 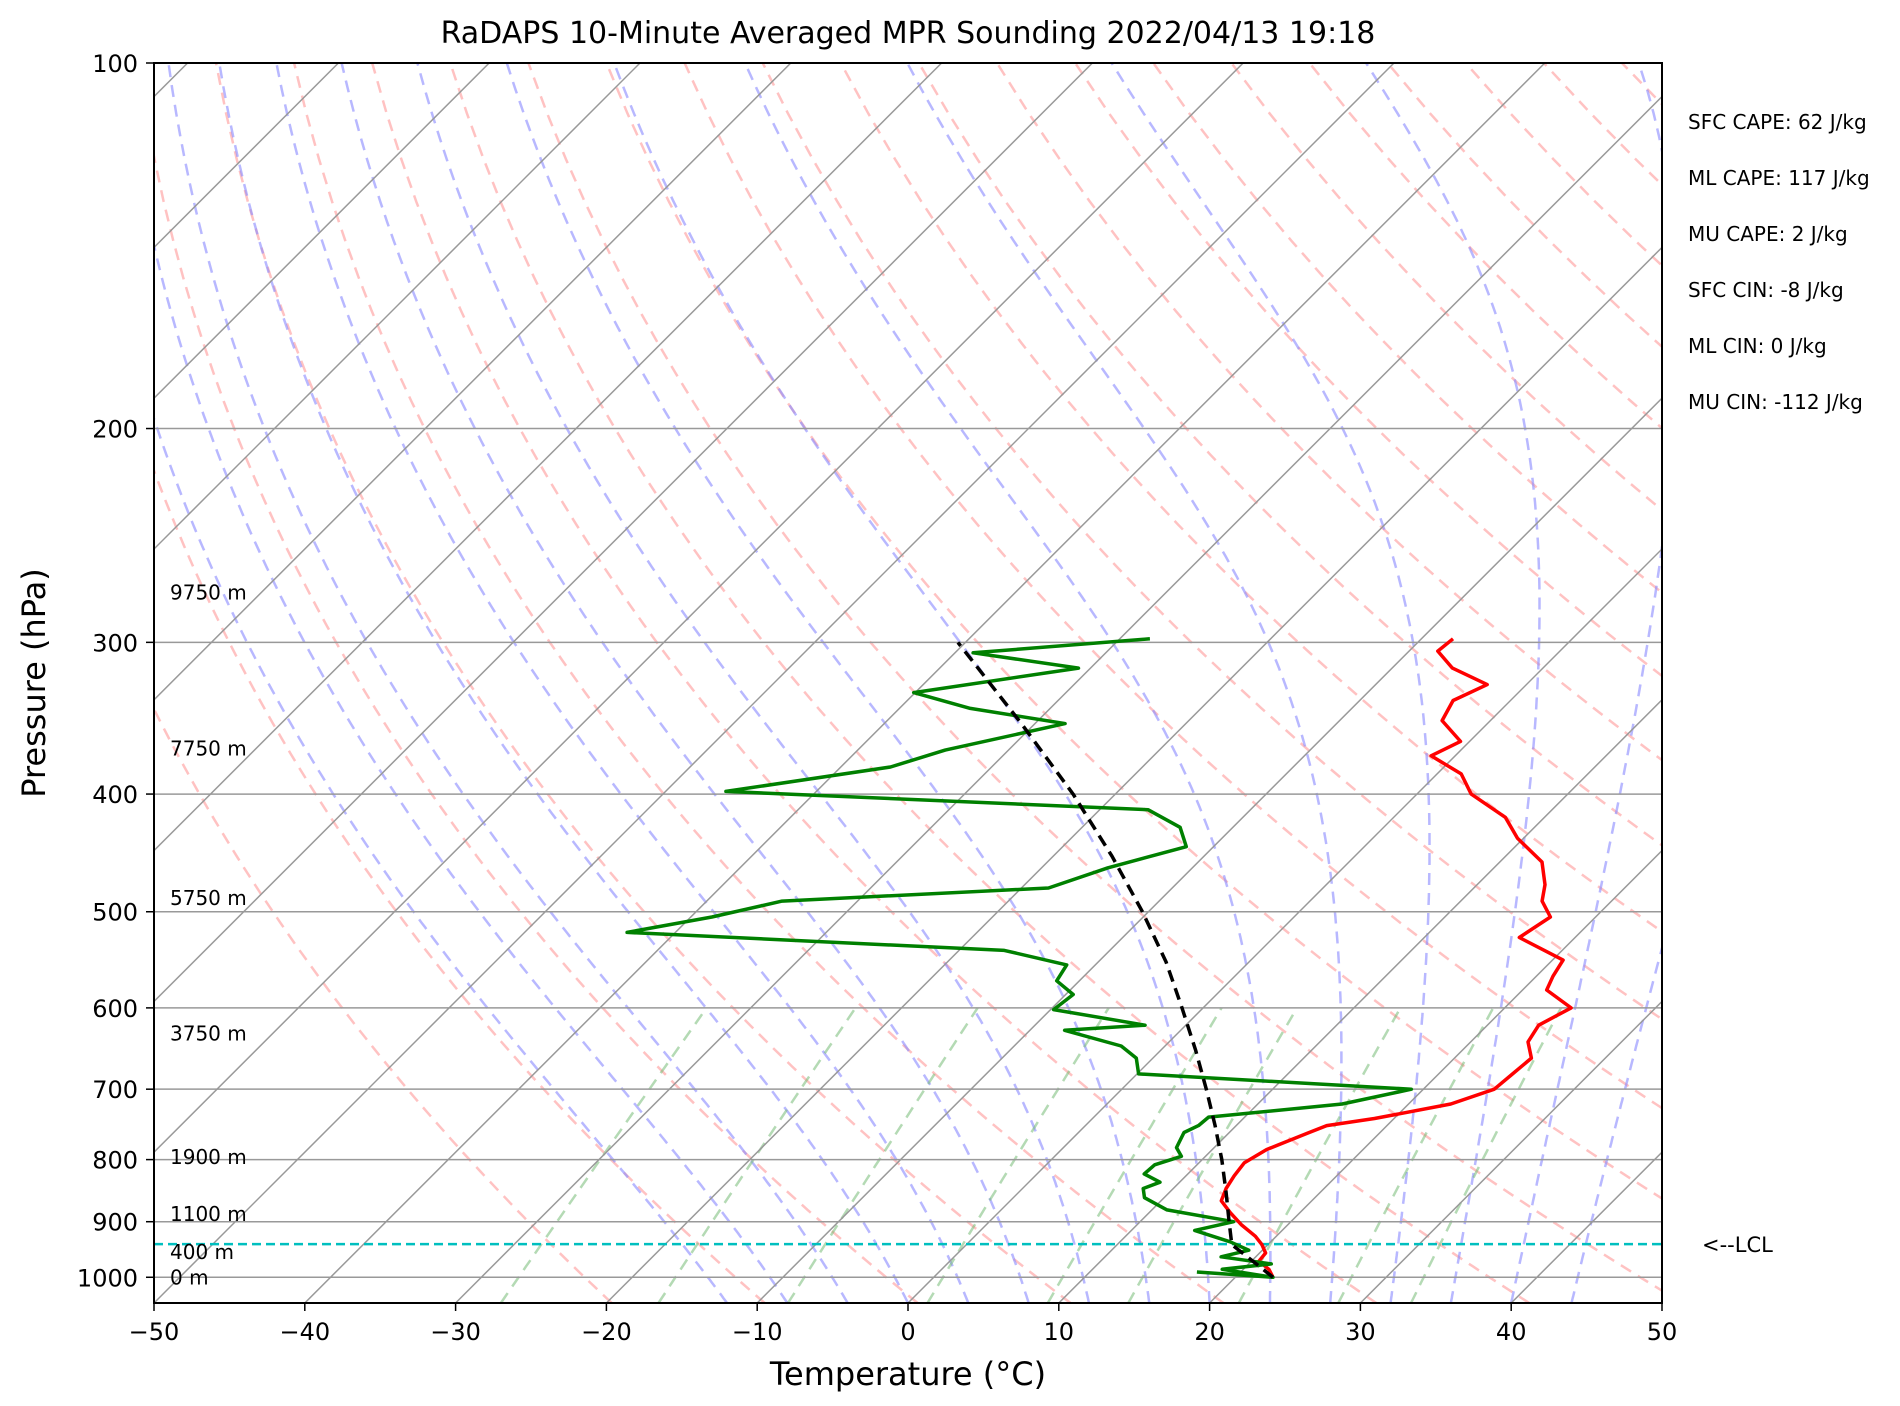 I want to click on x-tick-label: −20, so click(x=606, y=1332).